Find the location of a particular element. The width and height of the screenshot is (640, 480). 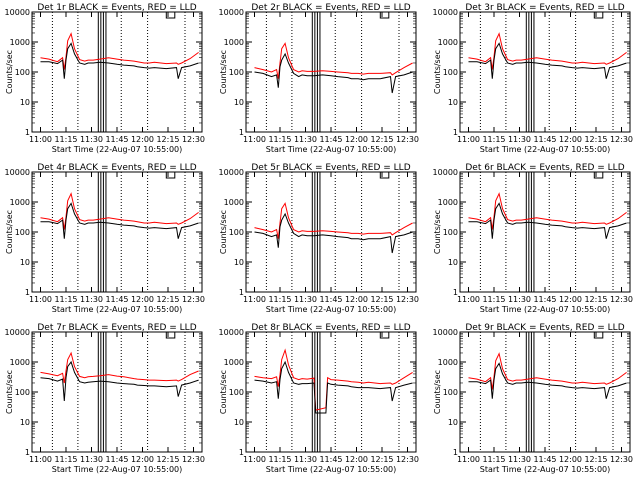

panel-title: Det 1r BLACK = Events, RED = LLD is located at coordinates (116, 8).